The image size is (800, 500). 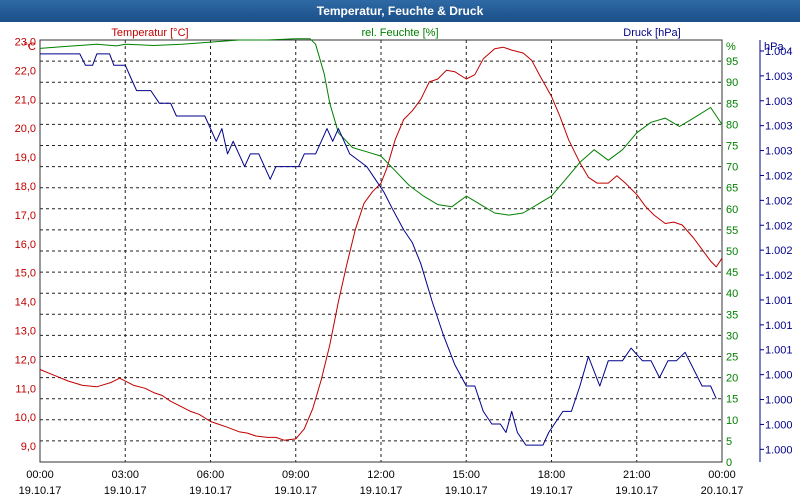 I want to click on x-tick-date: 20.10.17, so click(x=722, y=491).